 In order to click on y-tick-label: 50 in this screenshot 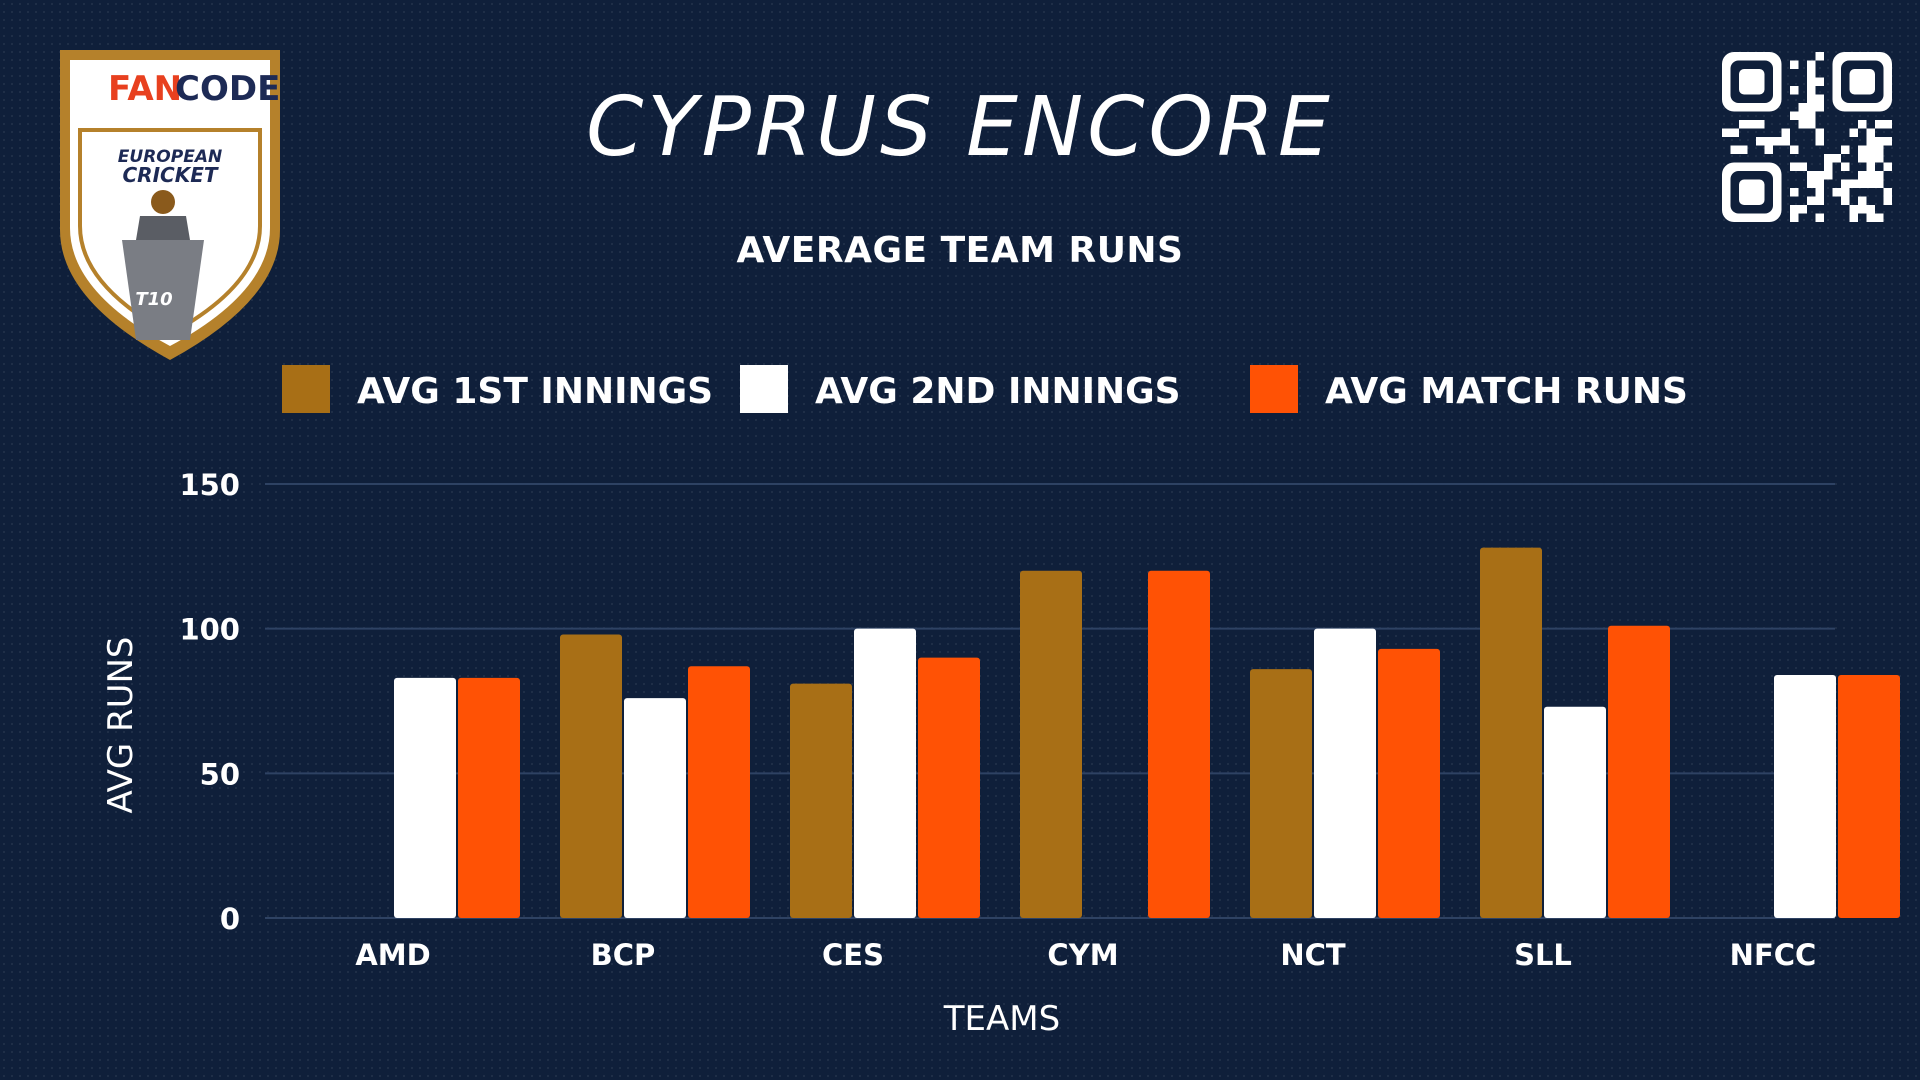, I will do `click(220, 774)`.